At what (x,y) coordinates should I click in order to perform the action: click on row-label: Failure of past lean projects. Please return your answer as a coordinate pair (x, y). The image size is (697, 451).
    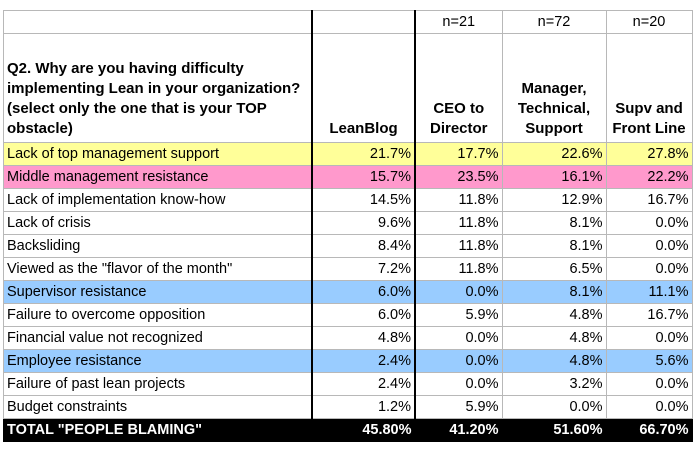
    Looking at the image, I should click on (158, 384).